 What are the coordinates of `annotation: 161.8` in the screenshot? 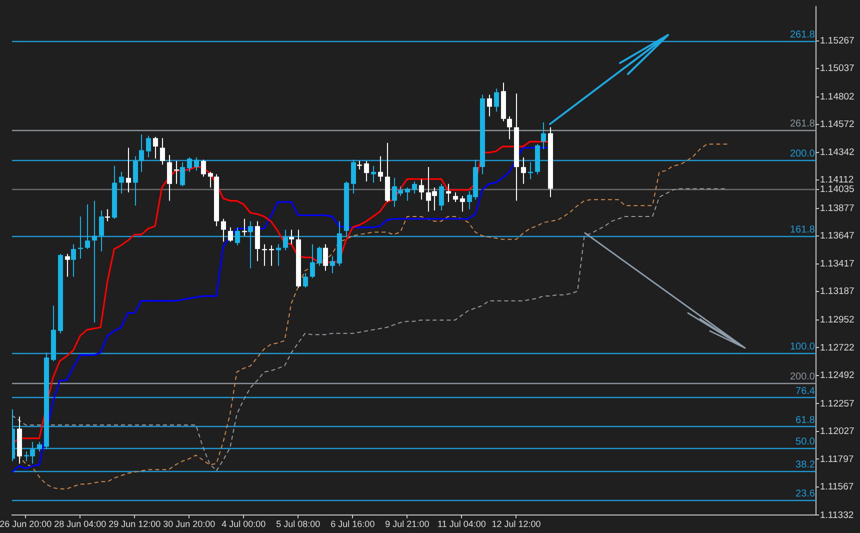 It's located at (803, 230).